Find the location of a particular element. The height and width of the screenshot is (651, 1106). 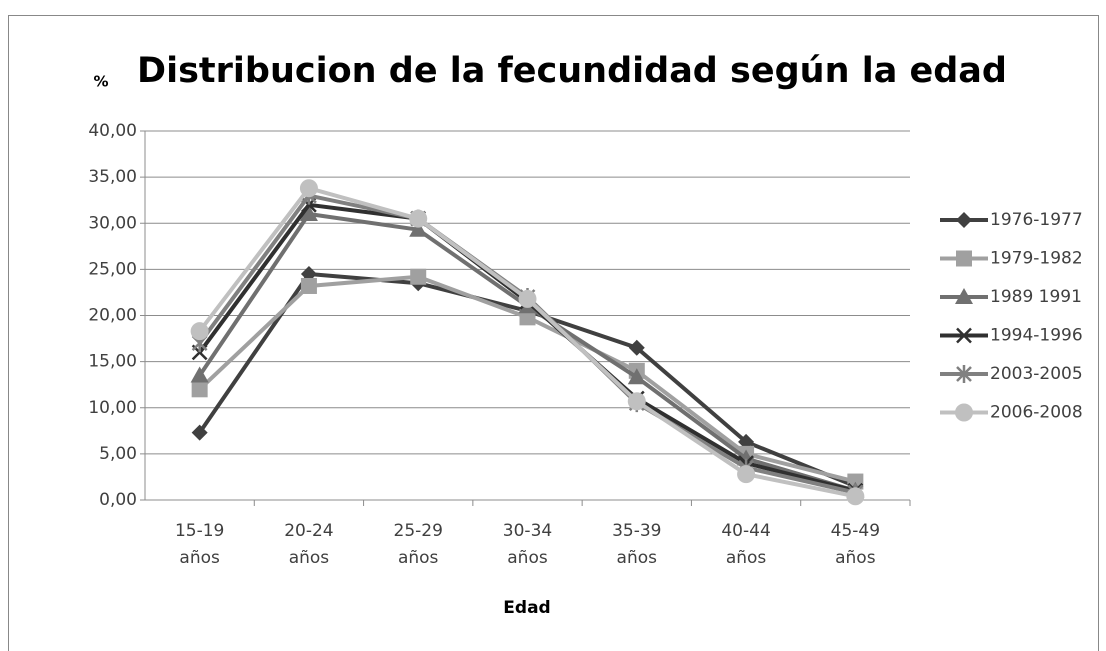

y-tick-label: 0,00 is located at coordinates (118, 500).